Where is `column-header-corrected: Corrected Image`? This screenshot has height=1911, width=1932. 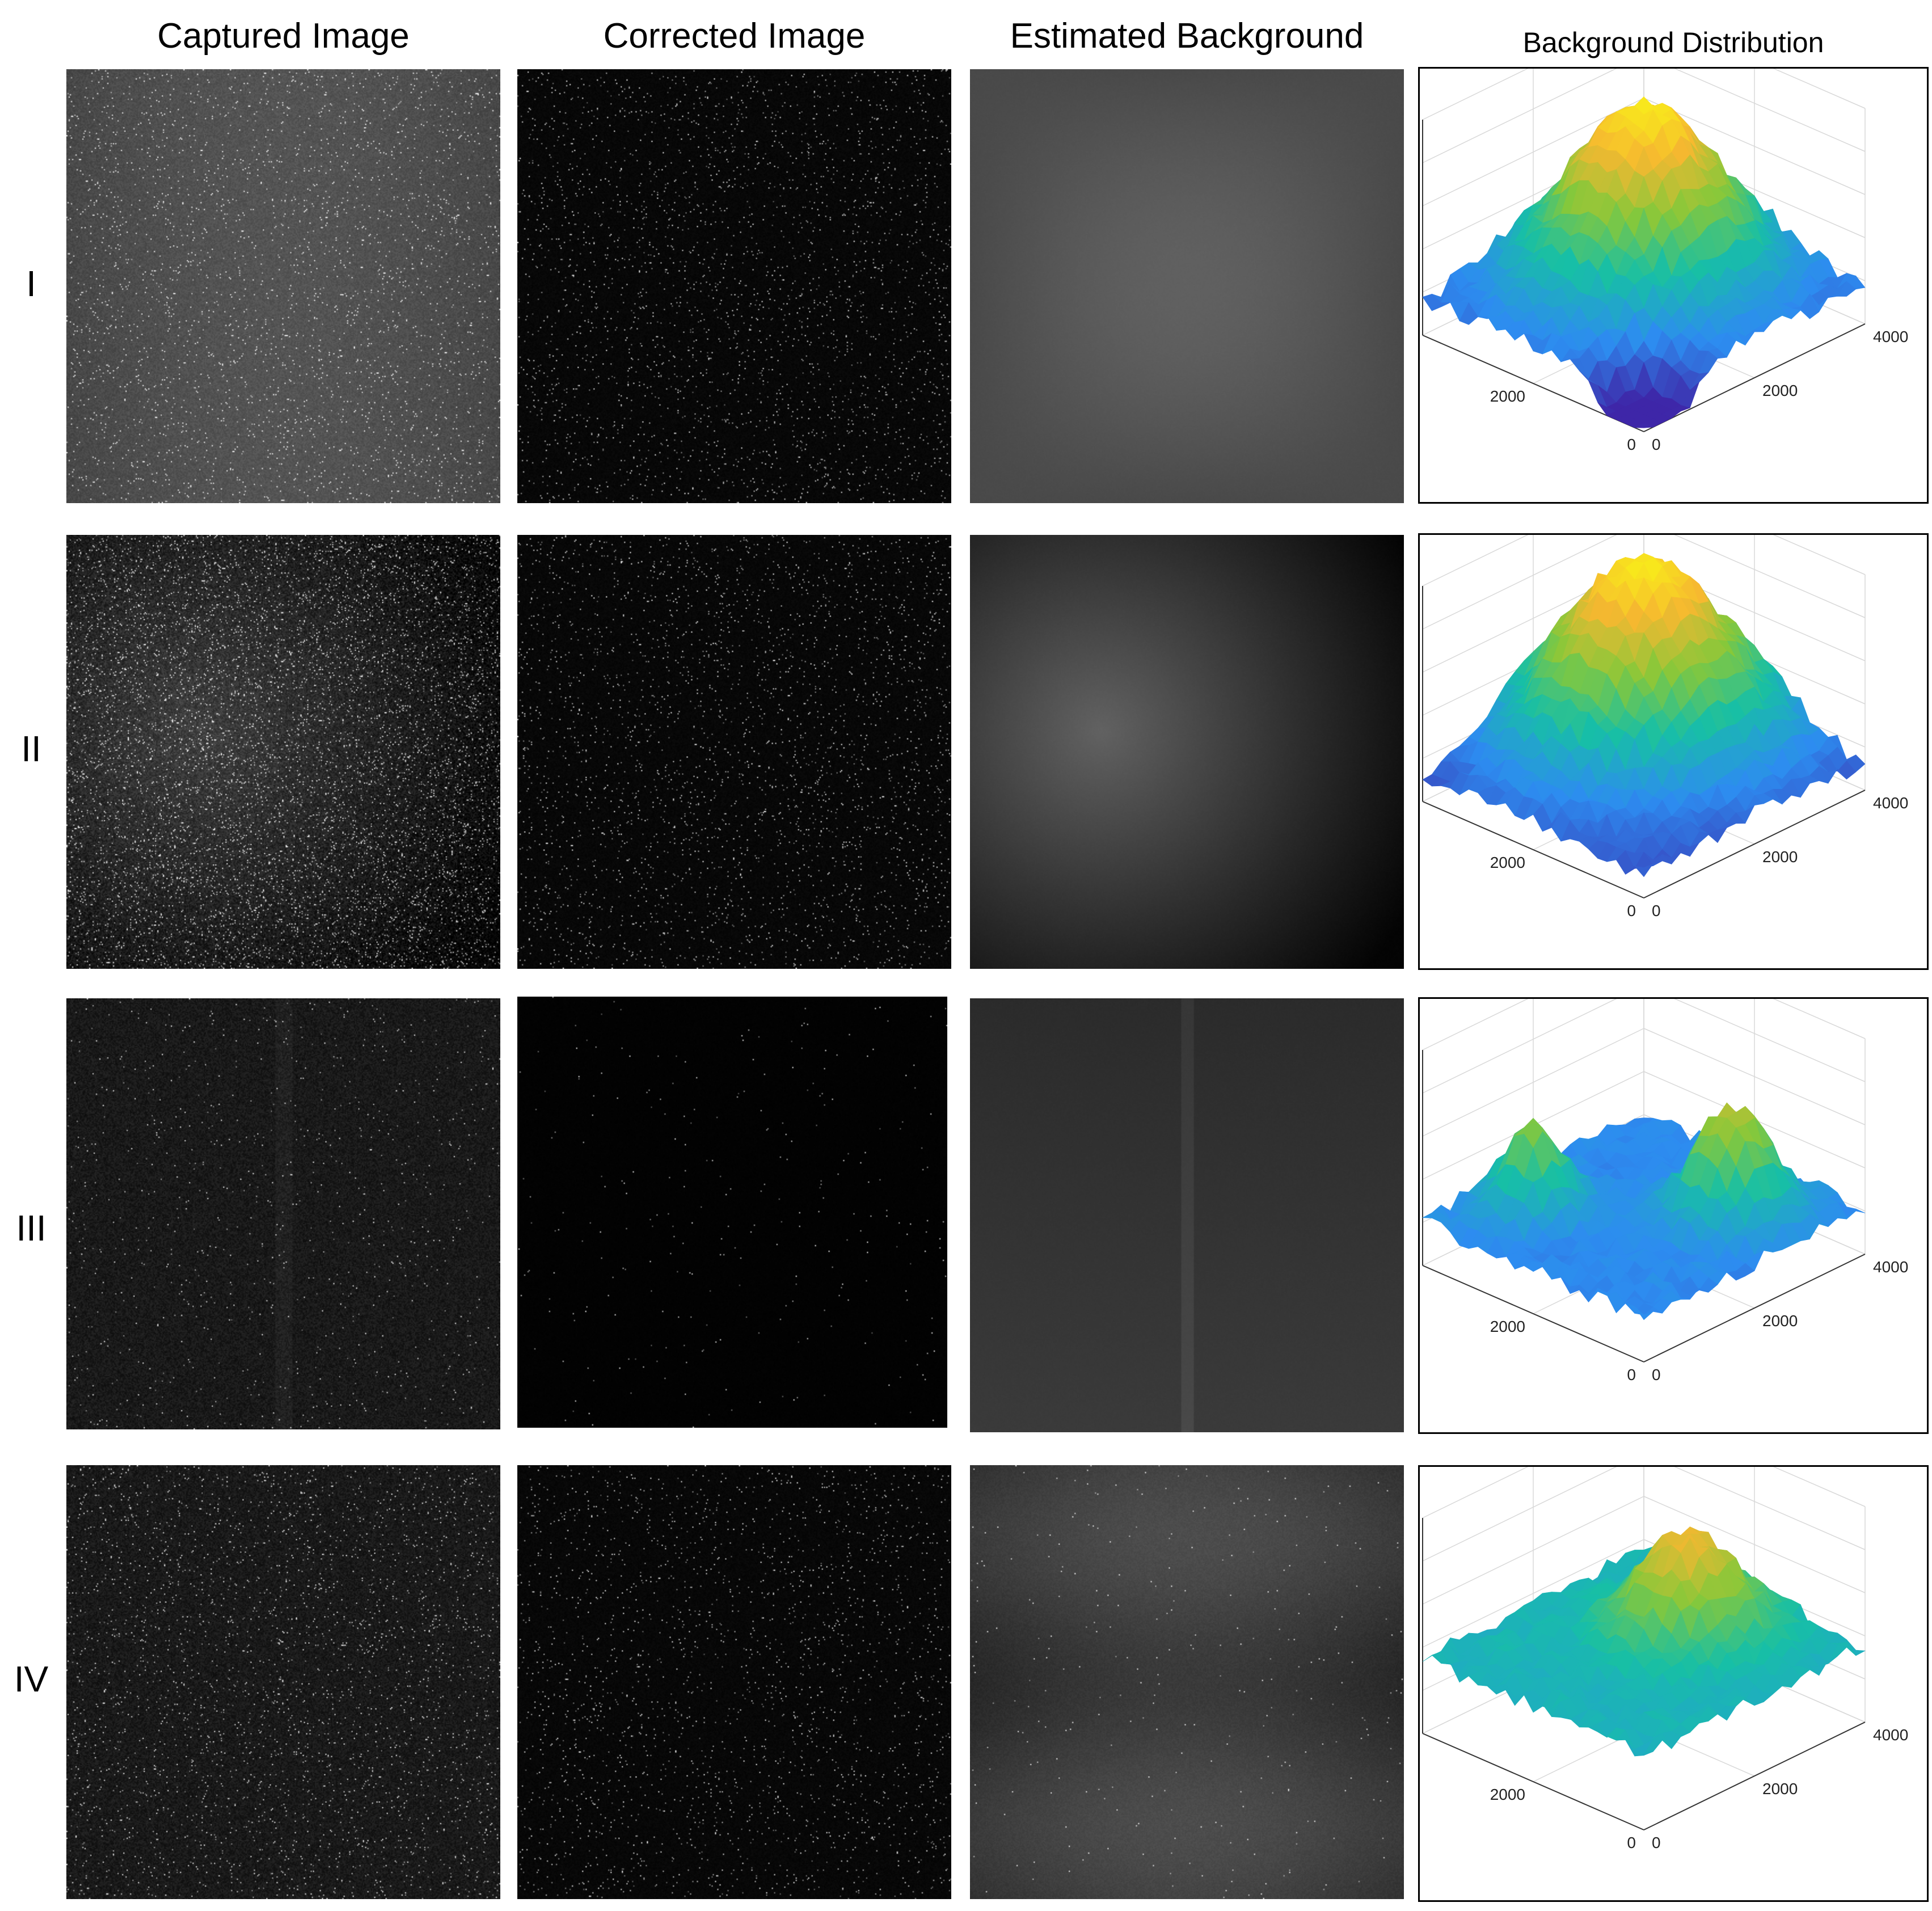 column-header-corrected: Corrected Image is located at coordinates (735, 36).